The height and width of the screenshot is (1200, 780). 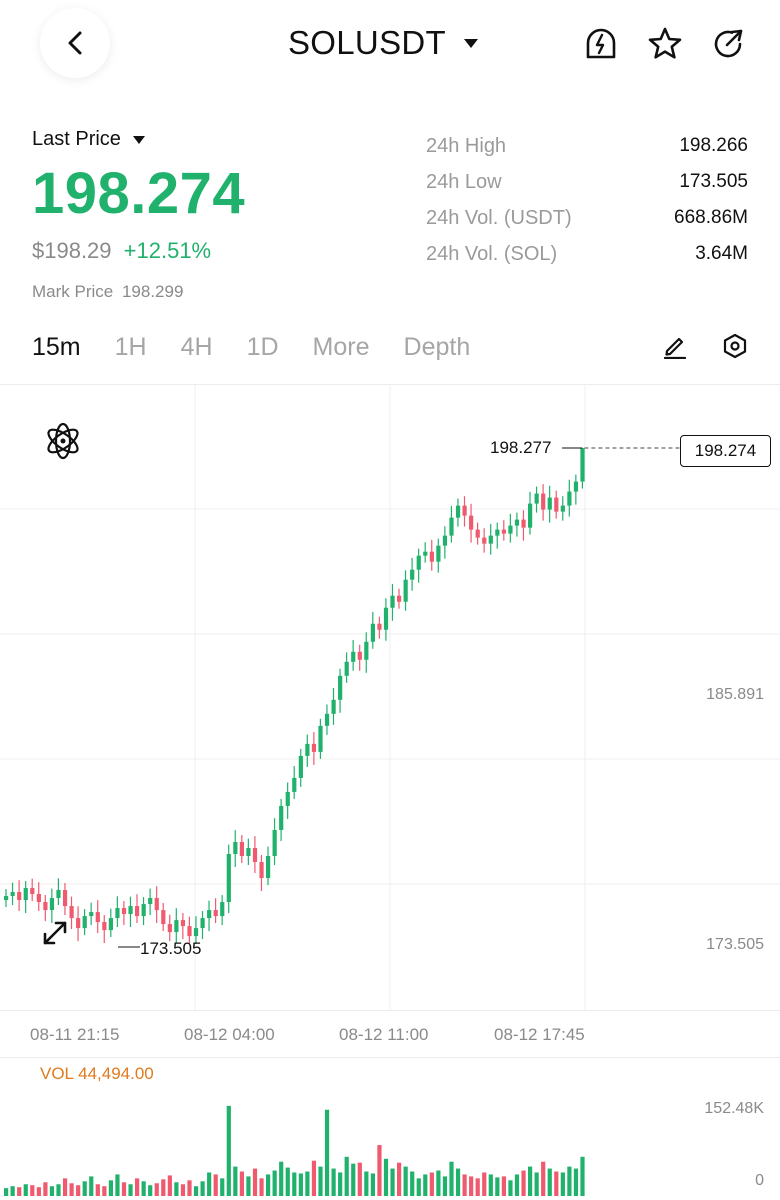 I want to click on share-button, so click(x=728, y=44).